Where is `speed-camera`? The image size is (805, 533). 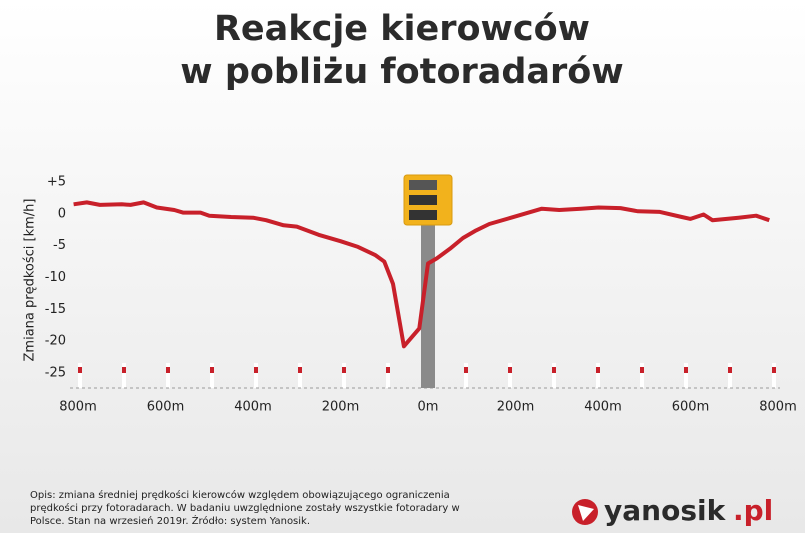
speed-camera is located at coordinates (428, 200).